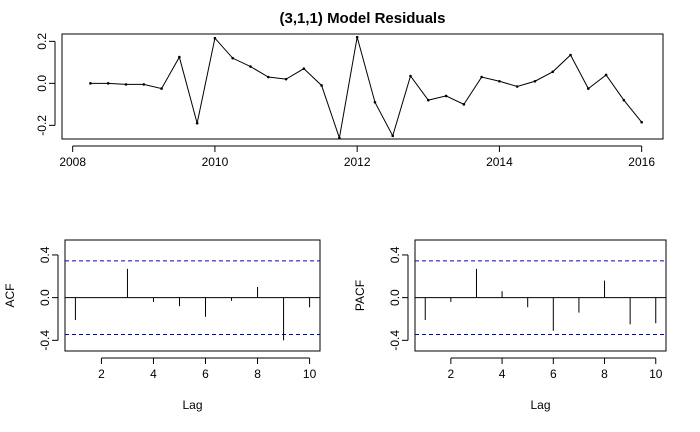 The width and height of the screenshot is (700, 432). What do you see at coordinates (42, 125) in the screenshot?
I see `y-tick-label: -0.2` at bounding box center [42, 125].